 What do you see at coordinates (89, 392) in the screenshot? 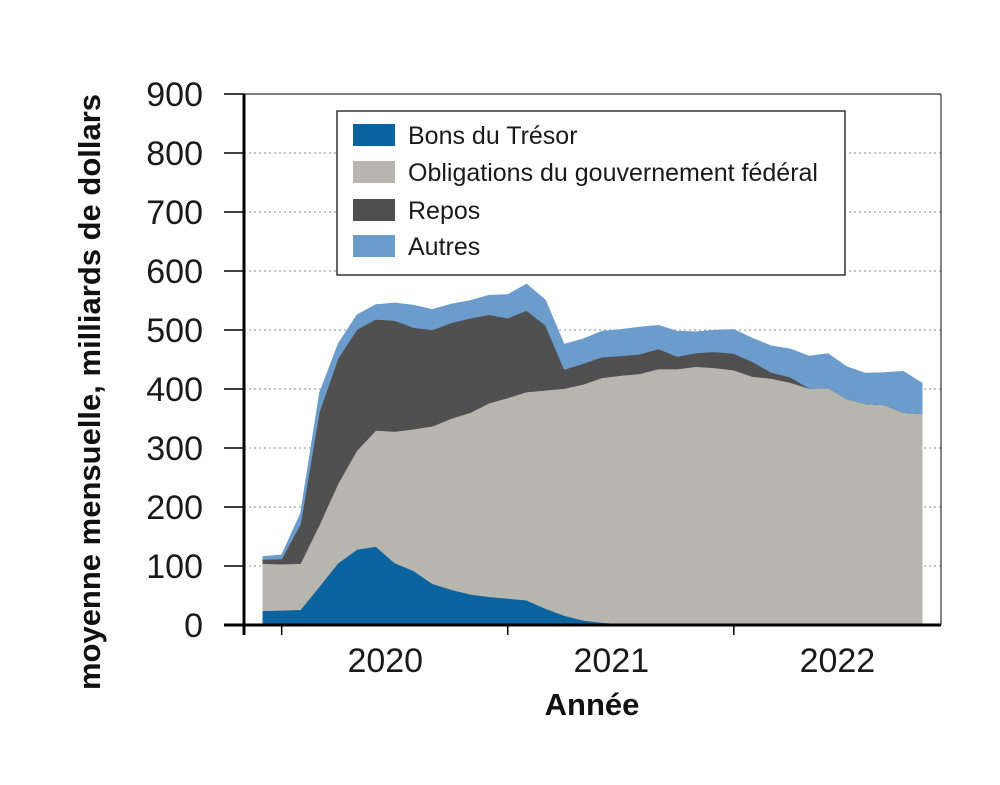
I see `y-axis-title: moyenne mensuelle, milliards de dollars` at bounding box center [89, 392].